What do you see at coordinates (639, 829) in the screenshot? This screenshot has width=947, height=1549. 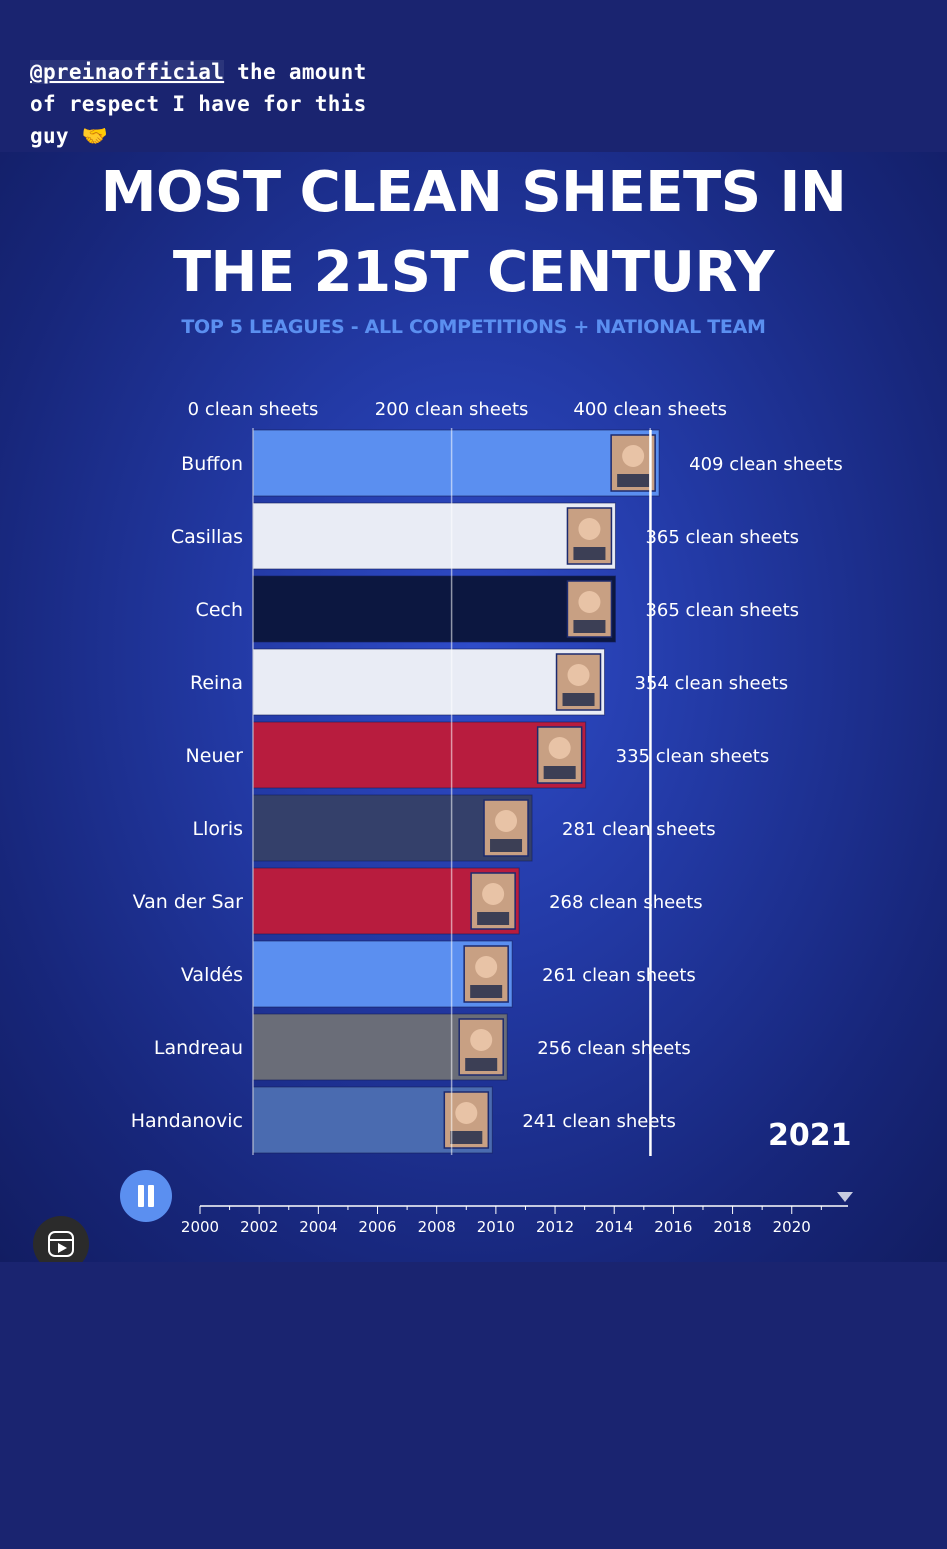 I see `value-label: 281 clean sheets` at bounding box center [639, 829].